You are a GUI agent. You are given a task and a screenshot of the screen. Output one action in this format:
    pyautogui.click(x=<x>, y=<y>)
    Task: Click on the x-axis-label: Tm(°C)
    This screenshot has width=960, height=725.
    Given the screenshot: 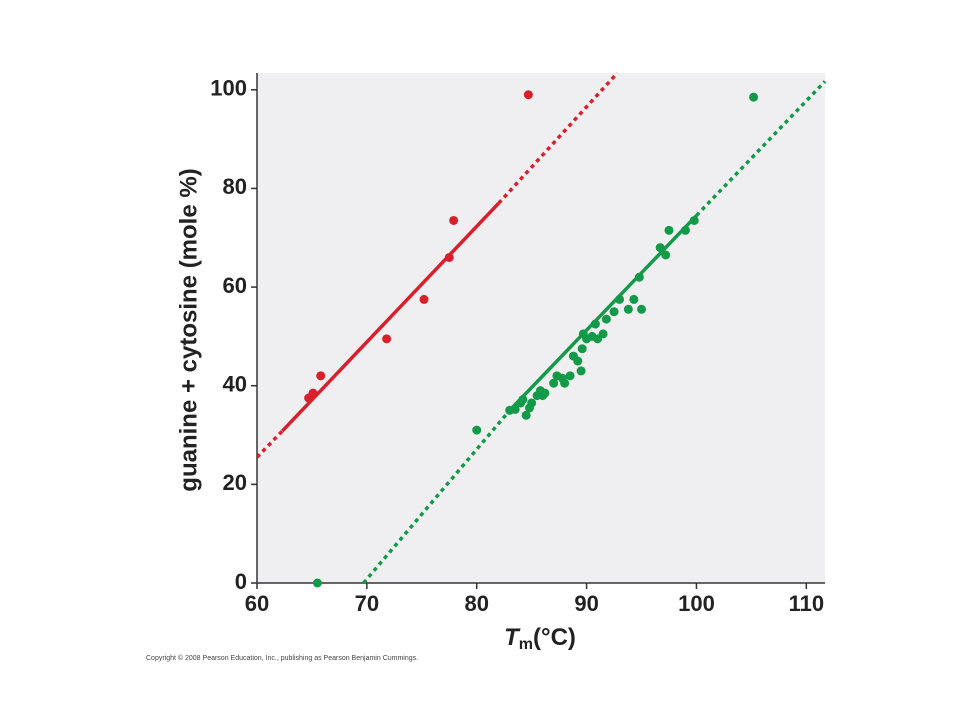 What is the action you would take?
    pyautogui.click(x=540, y=638)
    